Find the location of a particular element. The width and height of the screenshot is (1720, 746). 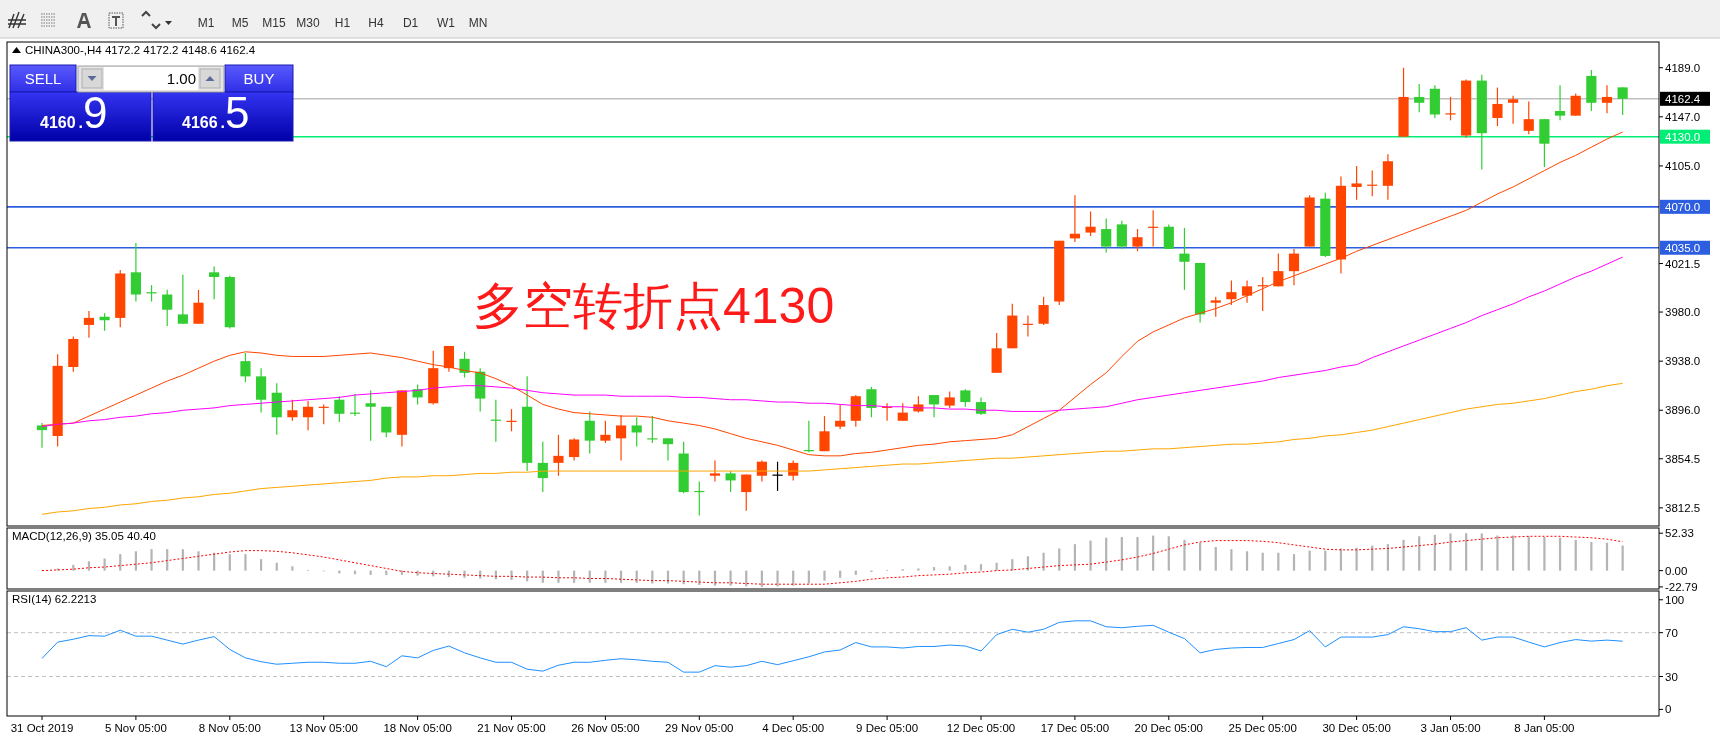

y-tick-label: 3980.0 is located at coordinates (1683, 312).